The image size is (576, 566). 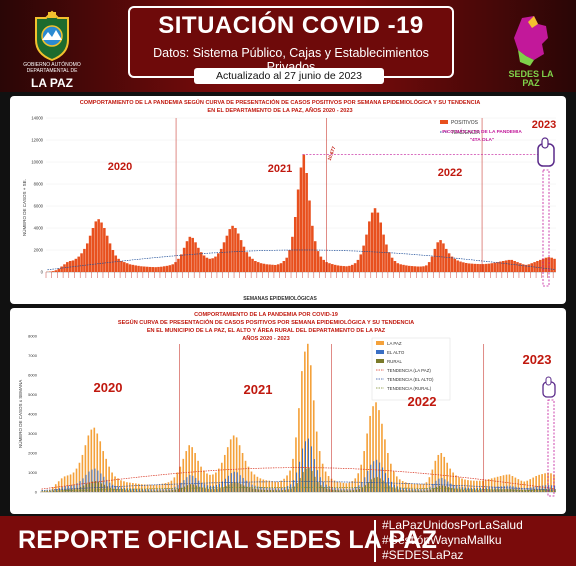 I want to click on hashtag-3: #SEDESLaPaz, so click(x=423, y=555).